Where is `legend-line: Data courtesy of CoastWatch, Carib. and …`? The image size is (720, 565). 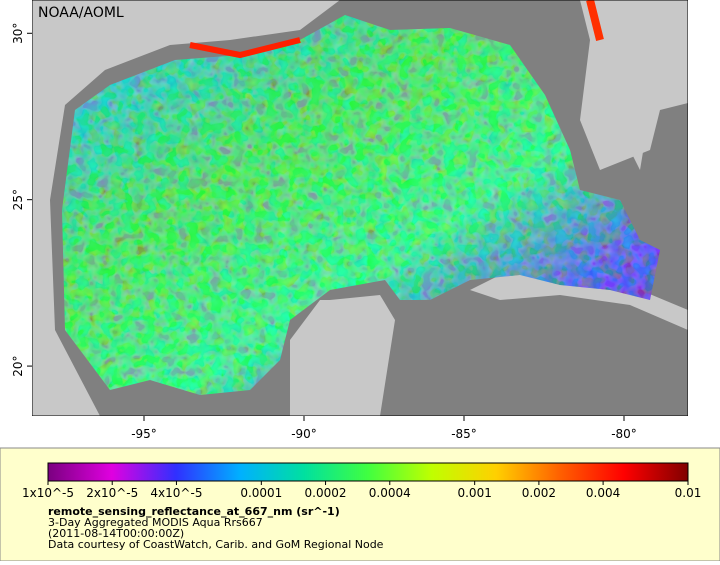 legend-line: Data courtesy of CoastWatch, Carib. and … is located at coordinates (216, 544).